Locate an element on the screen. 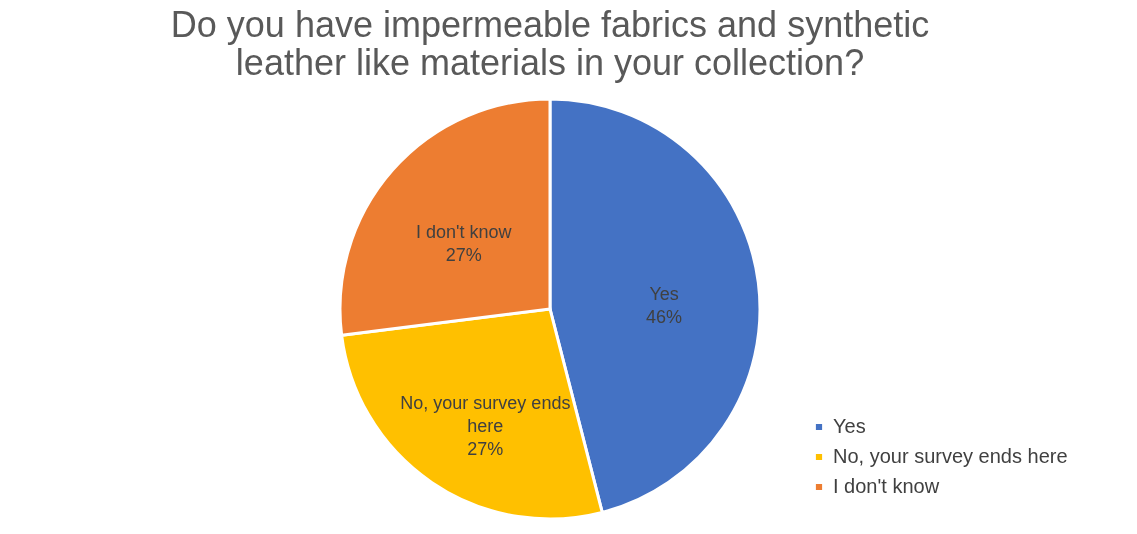 The image size is (1137, 534). legend-label: I don't know is located at coordinates (886, 486).